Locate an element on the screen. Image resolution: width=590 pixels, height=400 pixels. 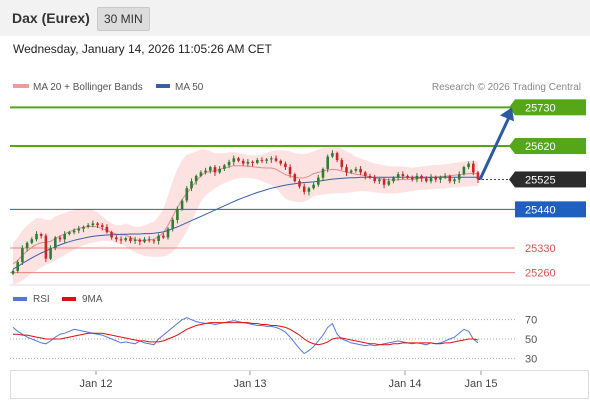
forecast-arrow-shaft is located at coordinates (494, 148).